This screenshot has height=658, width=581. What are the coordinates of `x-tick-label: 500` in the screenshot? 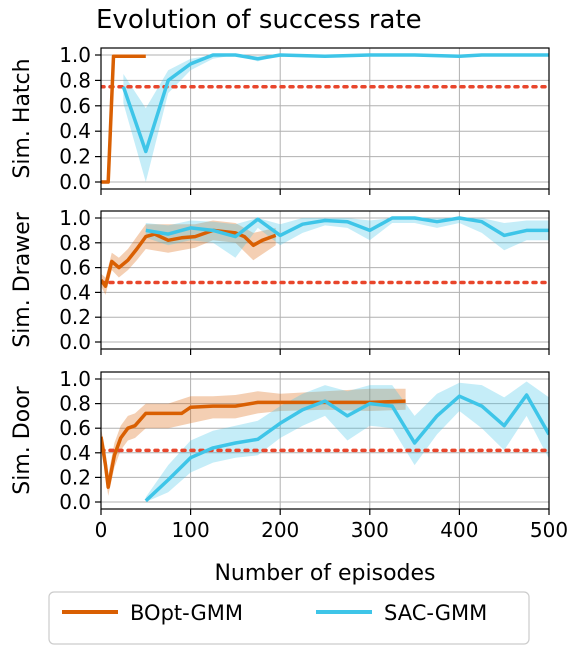 It's located at (549, 530).